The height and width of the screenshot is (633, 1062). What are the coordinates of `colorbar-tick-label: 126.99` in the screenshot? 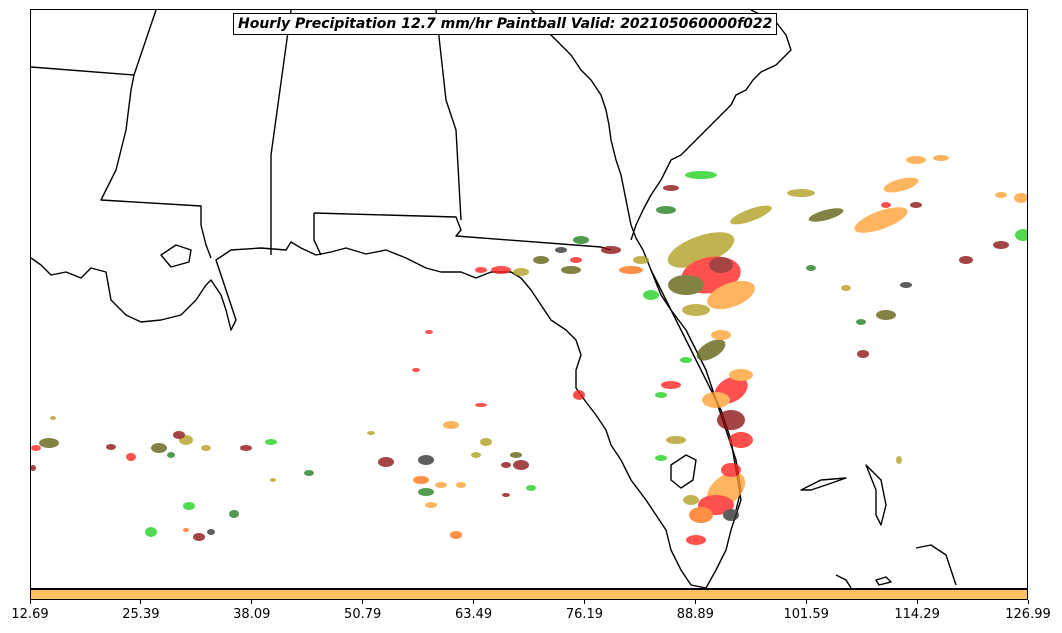 It's located at (1028, 614).